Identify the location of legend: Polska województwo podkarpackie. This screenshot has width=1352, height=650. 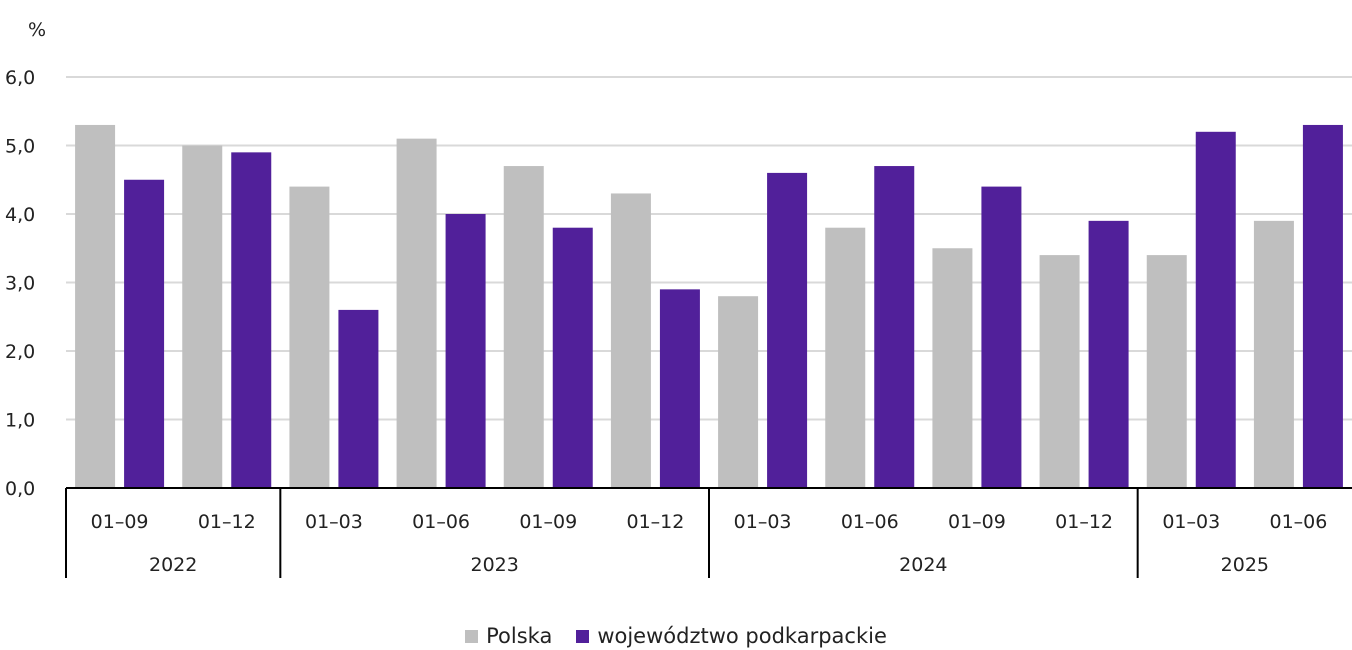
(676, 636).